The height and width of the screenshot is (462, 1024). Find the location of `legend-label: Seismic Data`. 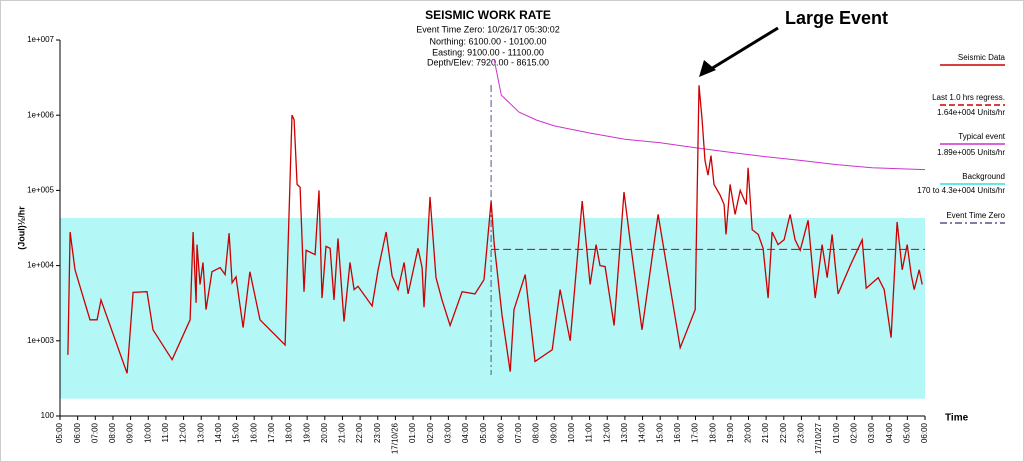

legend-label: Seismic Data is located at coordinates (982, 57).